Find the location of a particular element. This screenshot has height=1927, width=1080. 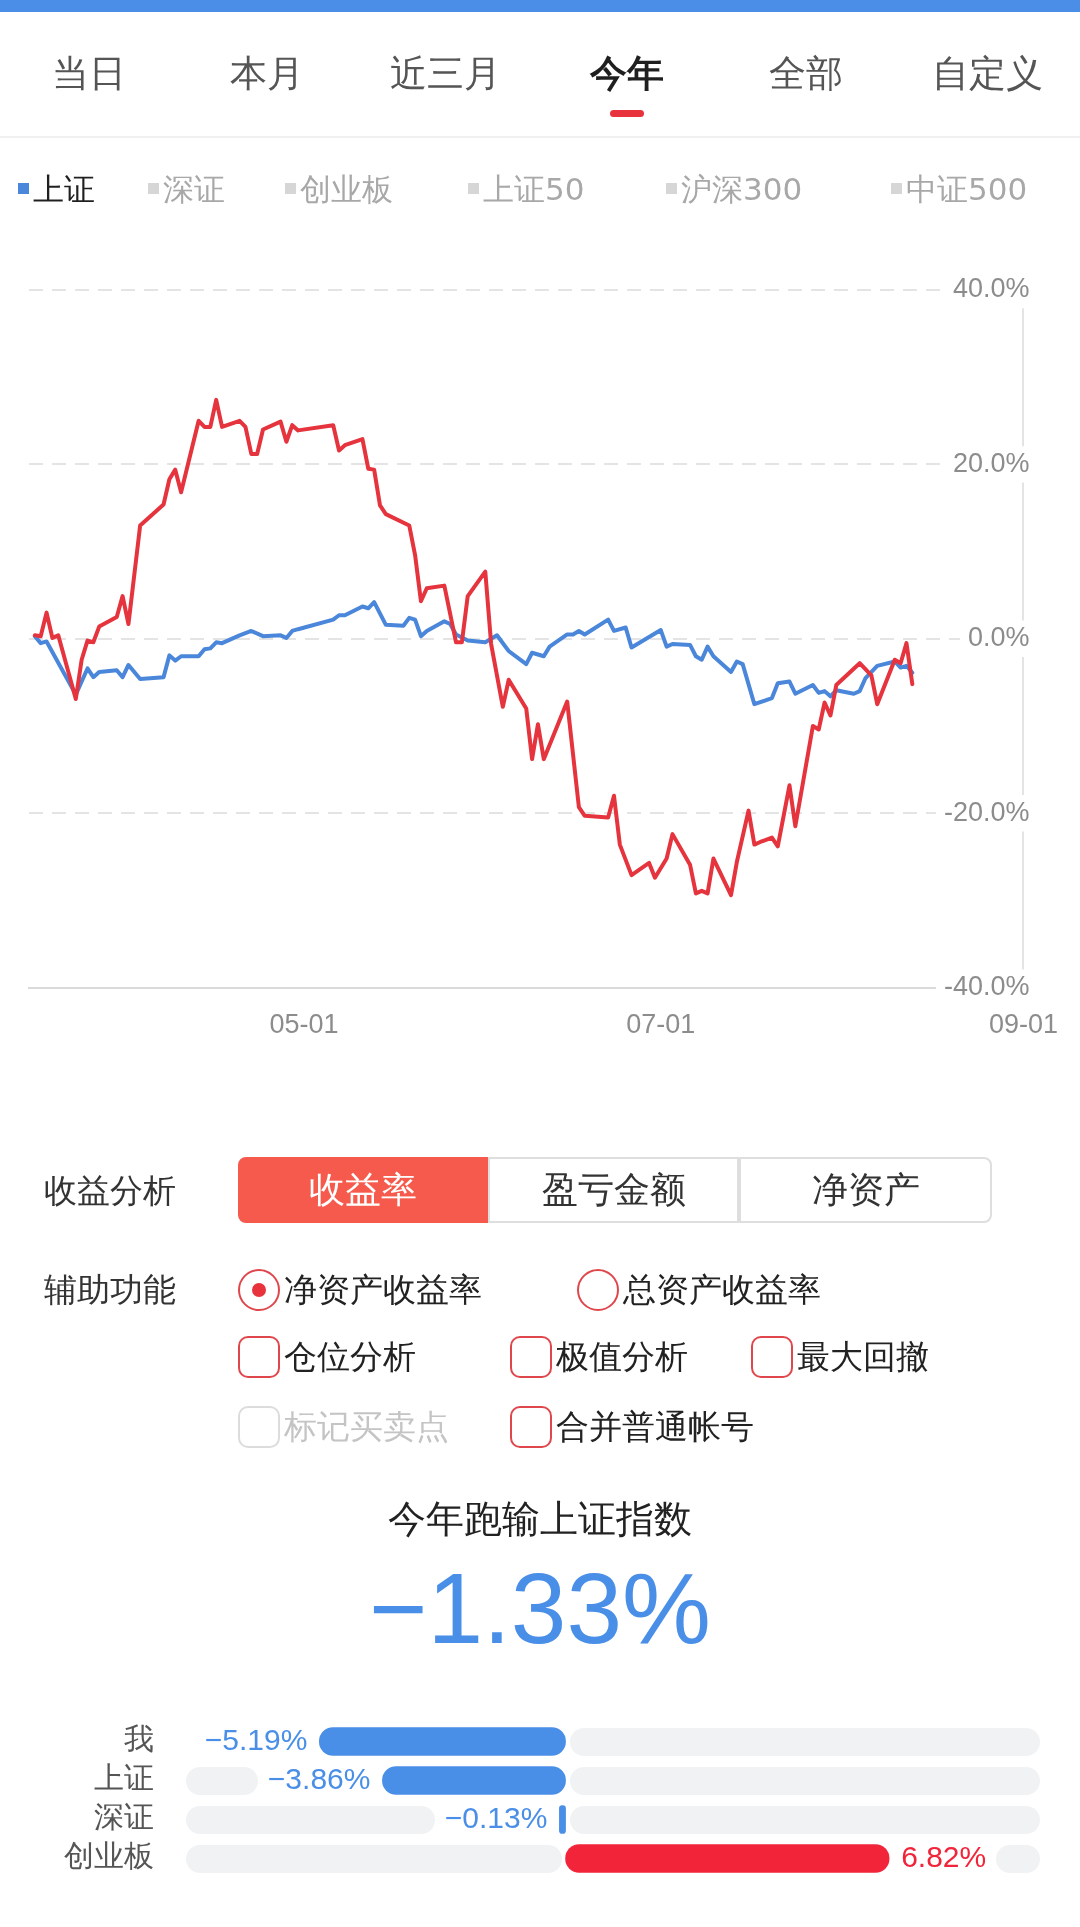

data-label: −5.19% is located at coordinates (256, 1739).